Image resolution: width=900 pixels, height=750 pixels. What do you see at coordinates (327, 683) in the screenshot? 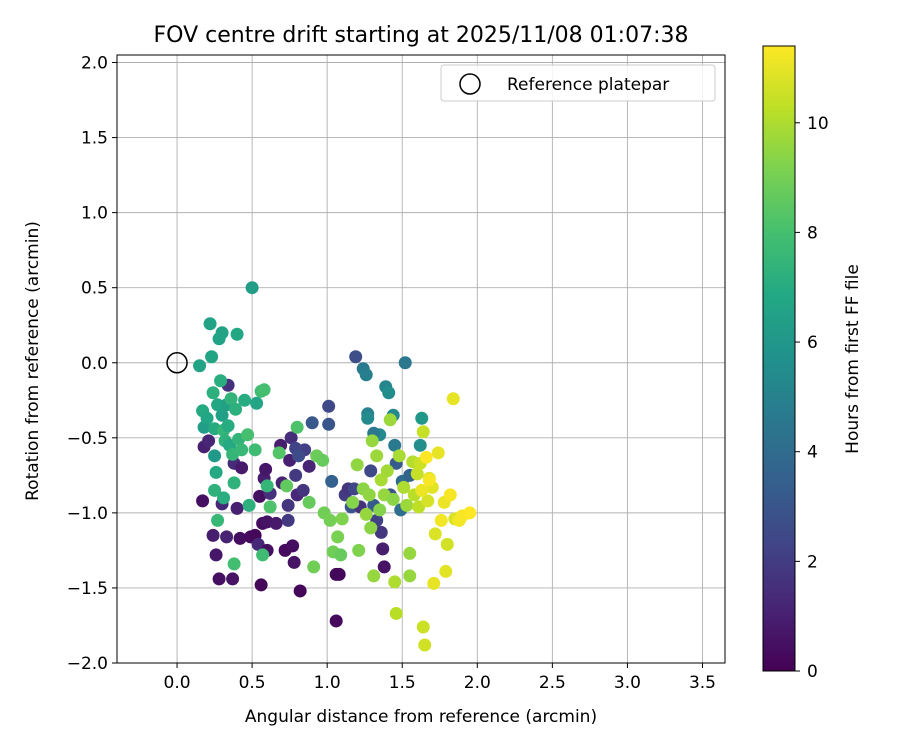
I see `x-tick-label: 1.0` at bounding box center [327, 683].